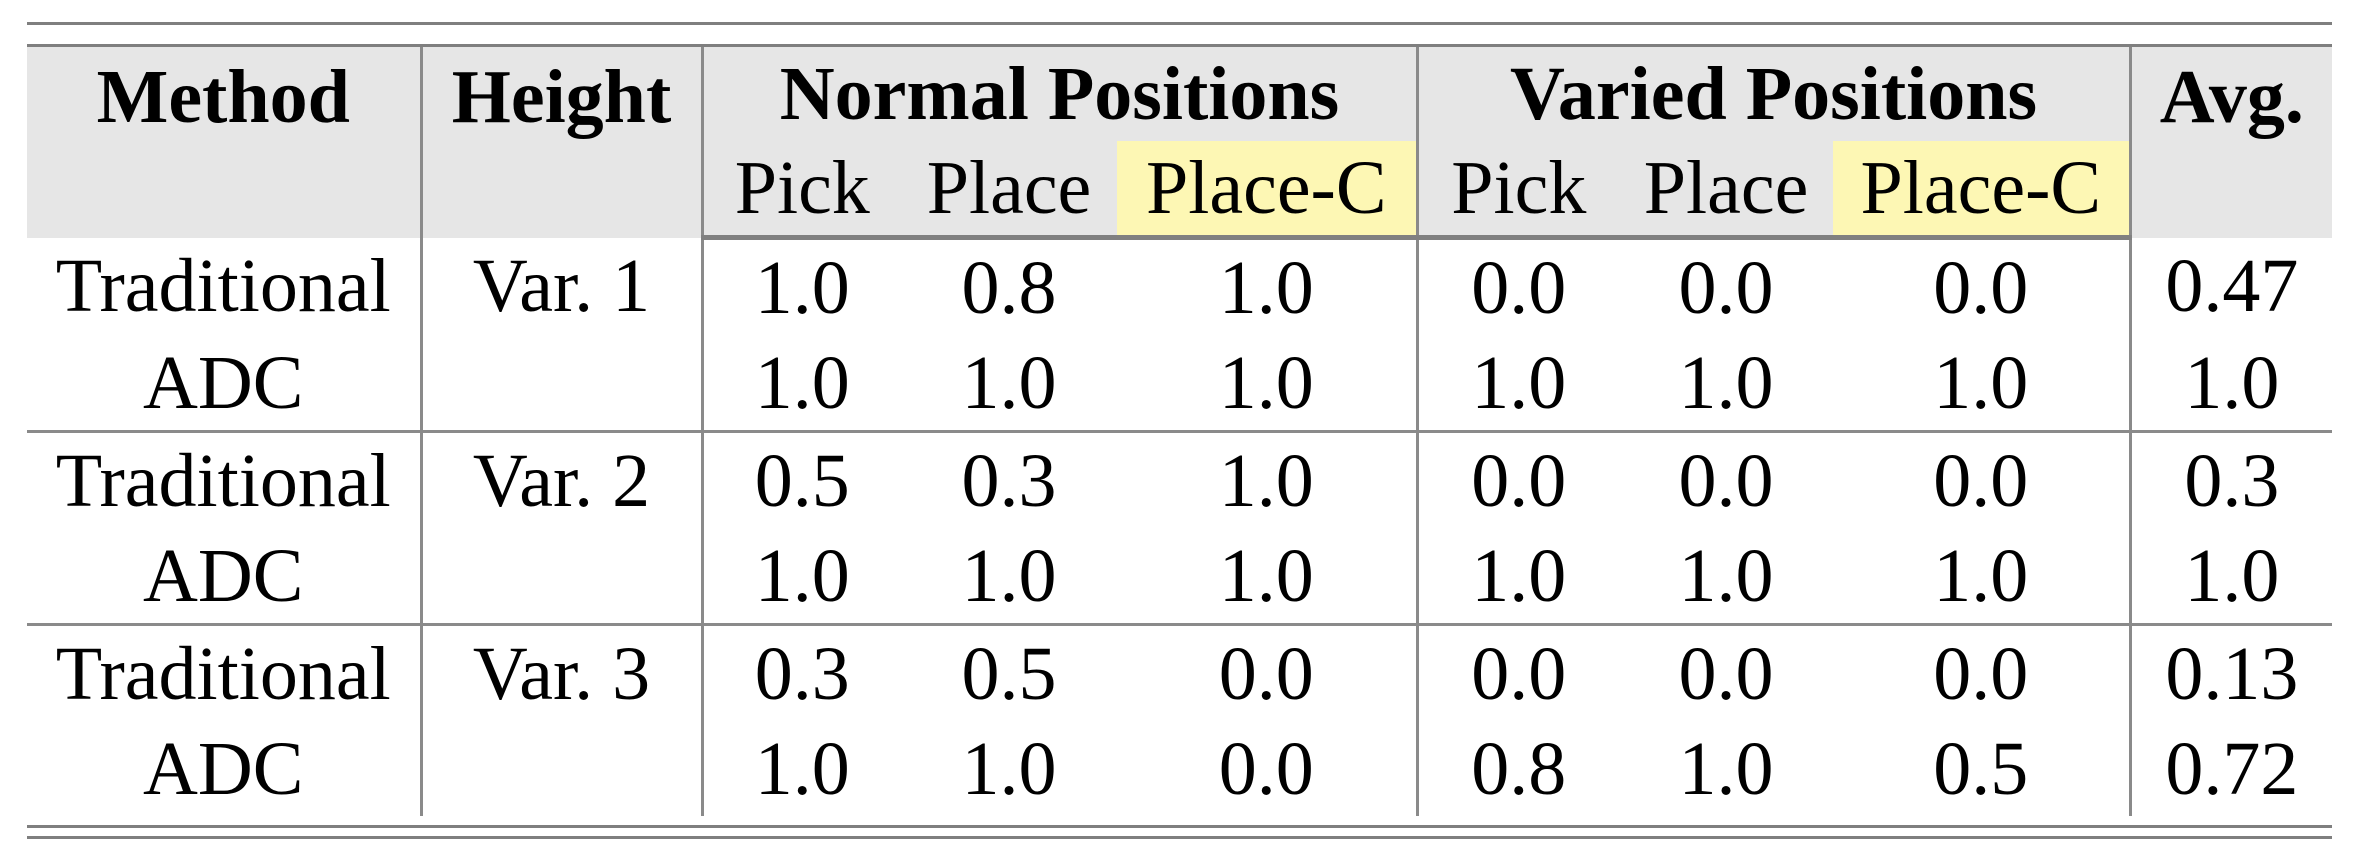 Image resolution: width=2366 pixels, height=860 pixels. I want to click on sub-header-varied-place: Place, so click(1726, 190).